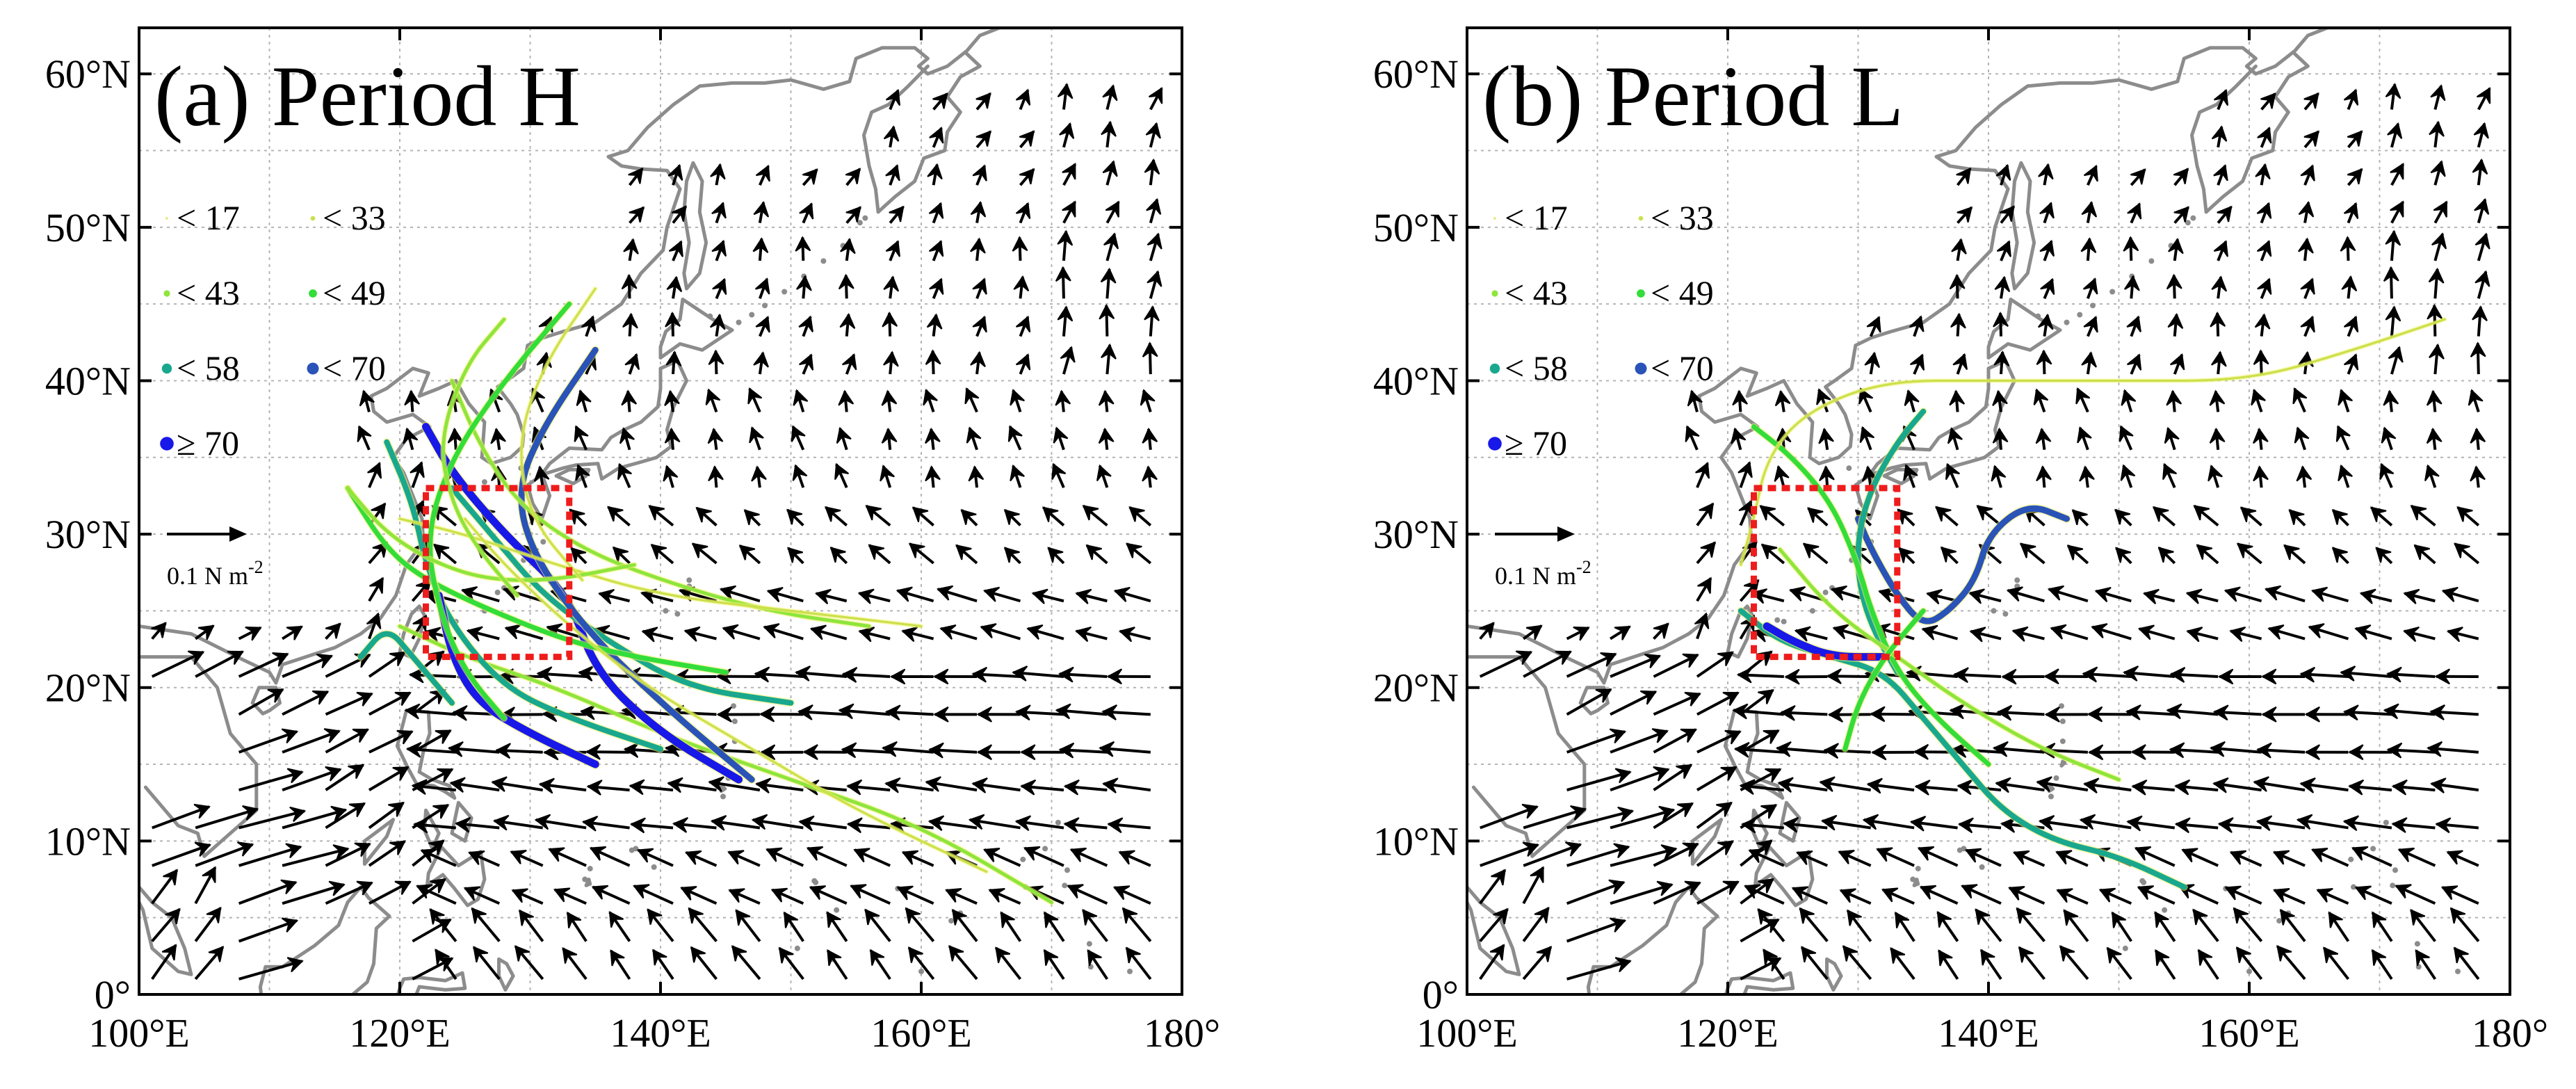 The height and width of the screenshot is (1089, 2576). What do you see at coordinates (1566, 534) in the screenshot?
I see `reference-arrow-head` at bounding box center [1566, 534].